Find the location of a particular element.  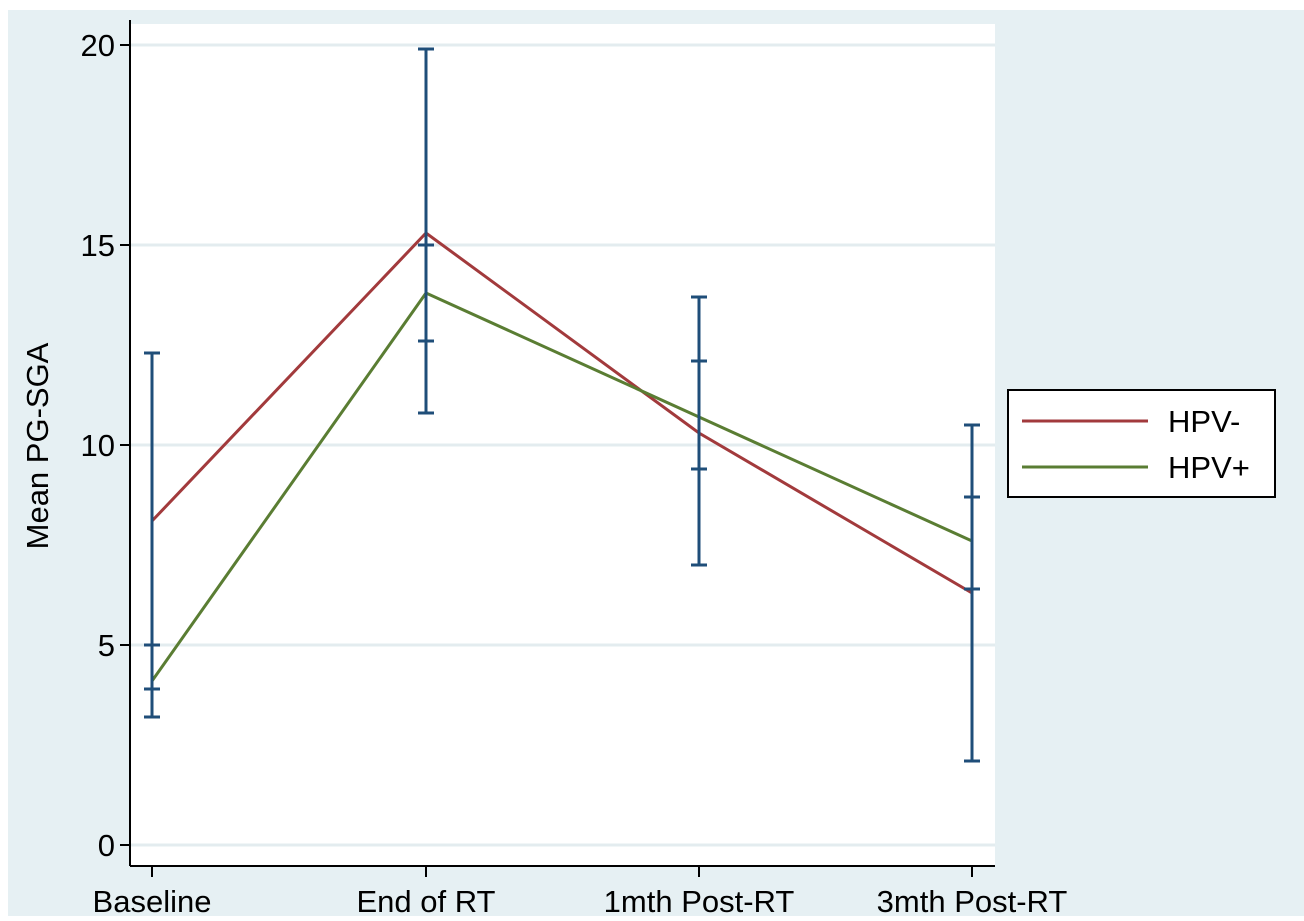

y-tick-label: 20 is located at coordinates (98, 45).